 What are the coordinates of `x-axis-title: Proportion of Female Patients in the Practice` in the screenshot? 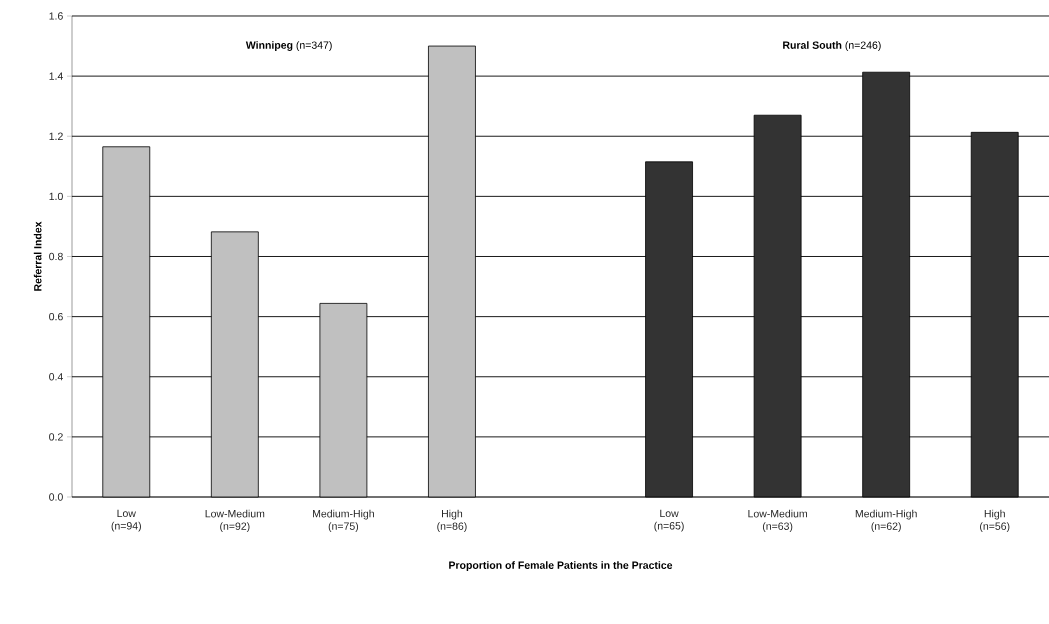 It's located at (561, 566).